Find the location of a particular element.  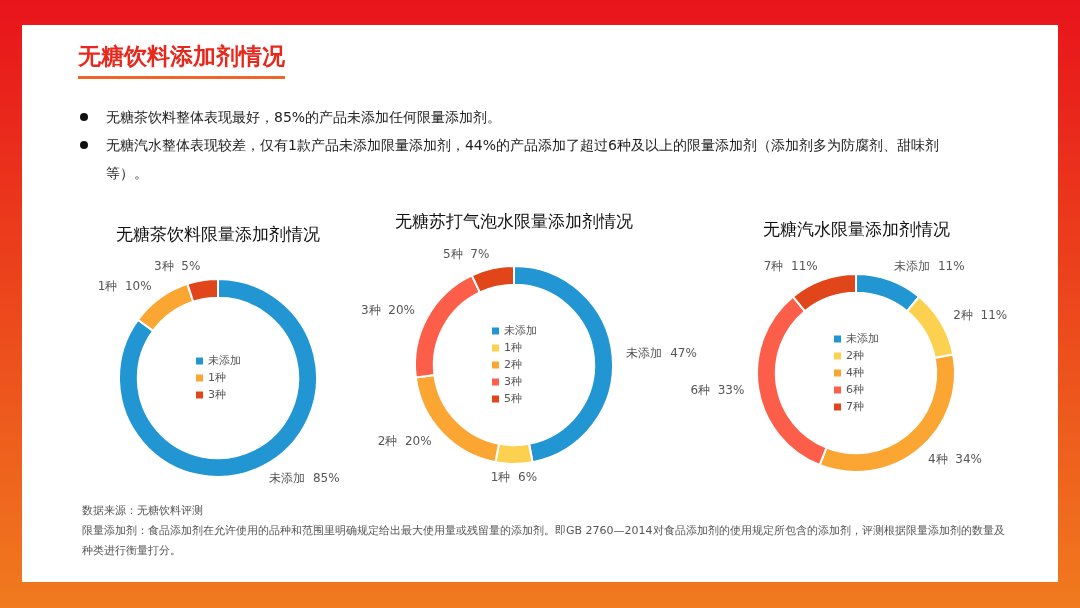

category-label: 2种 11% is located at coordinates (980, 314).